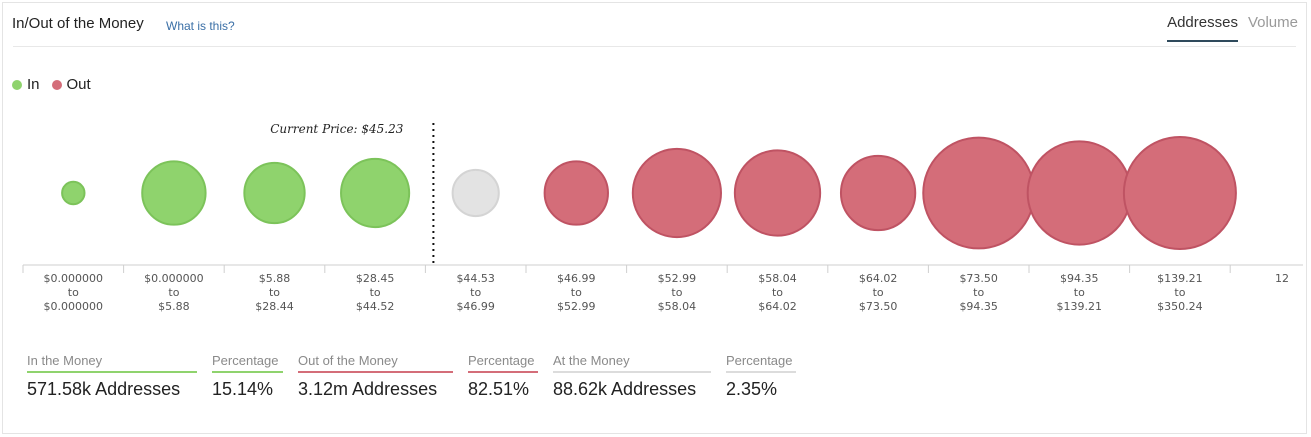  What do you see at coordinates (247, 376) in the screenshot?
I see `summary-in-percentage: Percentage 15.14%` at bounding box center [247, 376].